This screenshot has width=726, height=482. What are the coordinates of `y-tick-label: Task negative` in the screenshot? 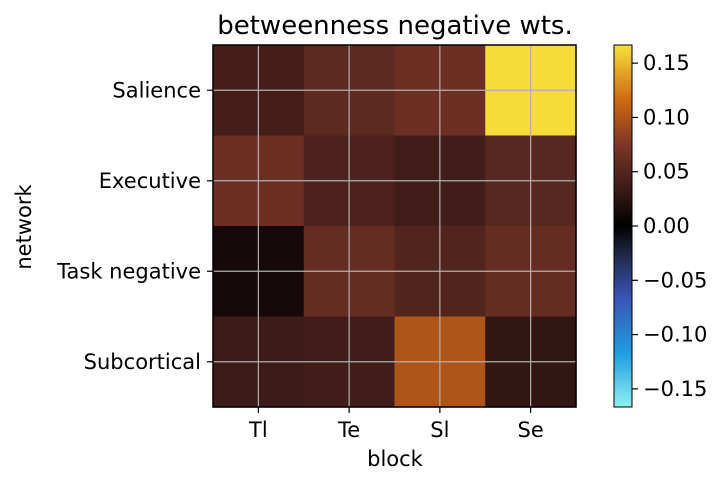 It's located at (128, 271).